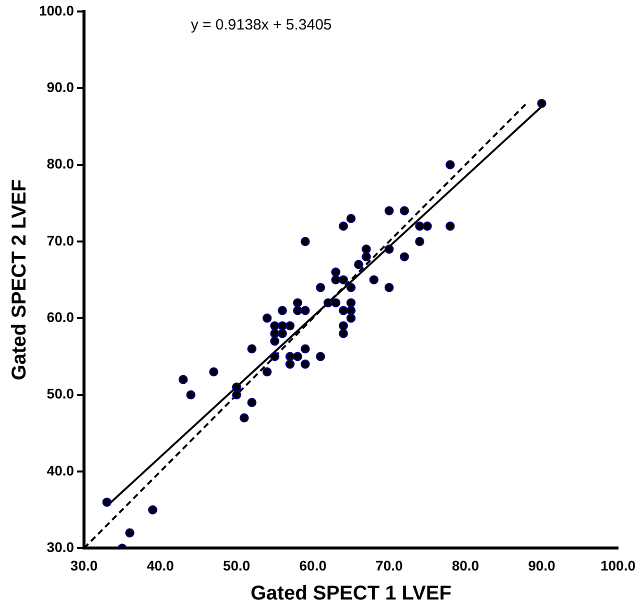 Image resolution: width=644 pixels, height=614 pixels. What do you see at coordinates (60, 547) in the screenshot?
I see `y-tick-label: 30.0` at bounding box center [60, 547].